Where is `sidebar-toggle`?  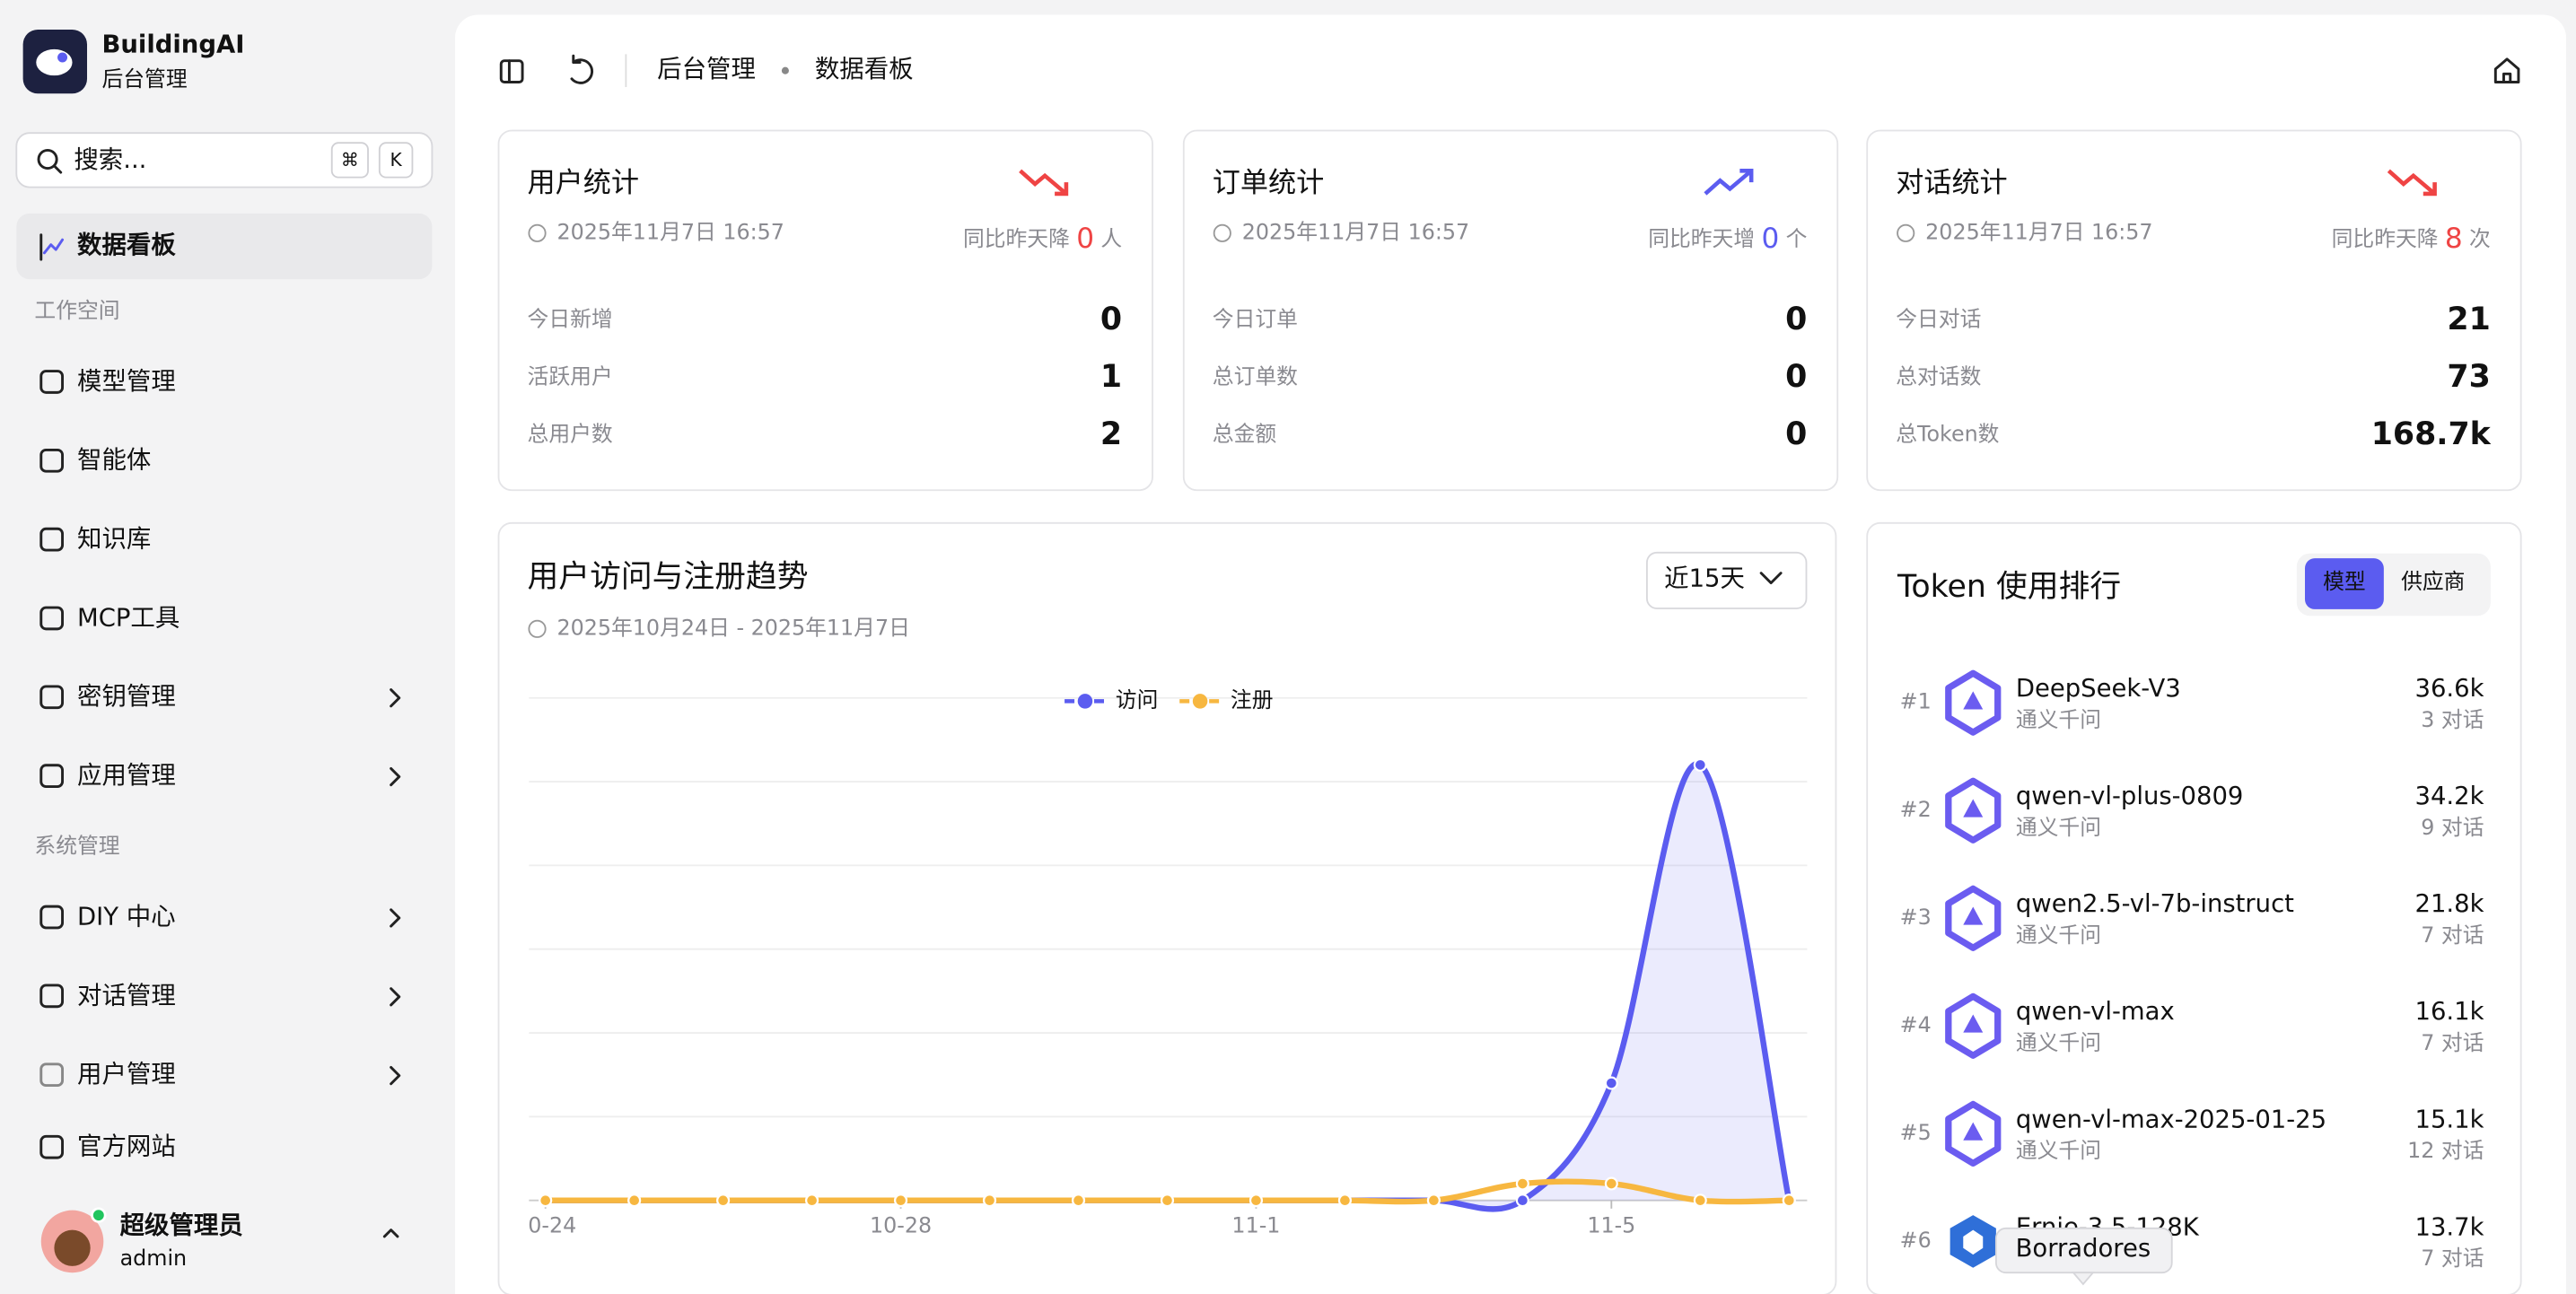
sidebar-toggle is located at coordinates (512, 71).